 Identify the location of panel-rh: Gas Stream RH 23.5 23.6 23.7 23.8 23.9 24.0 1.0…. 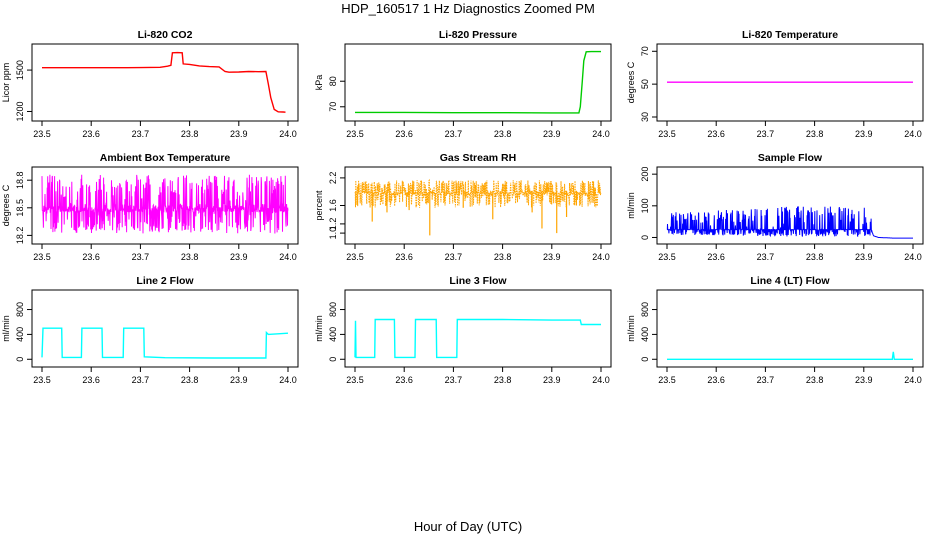
(463, 207).